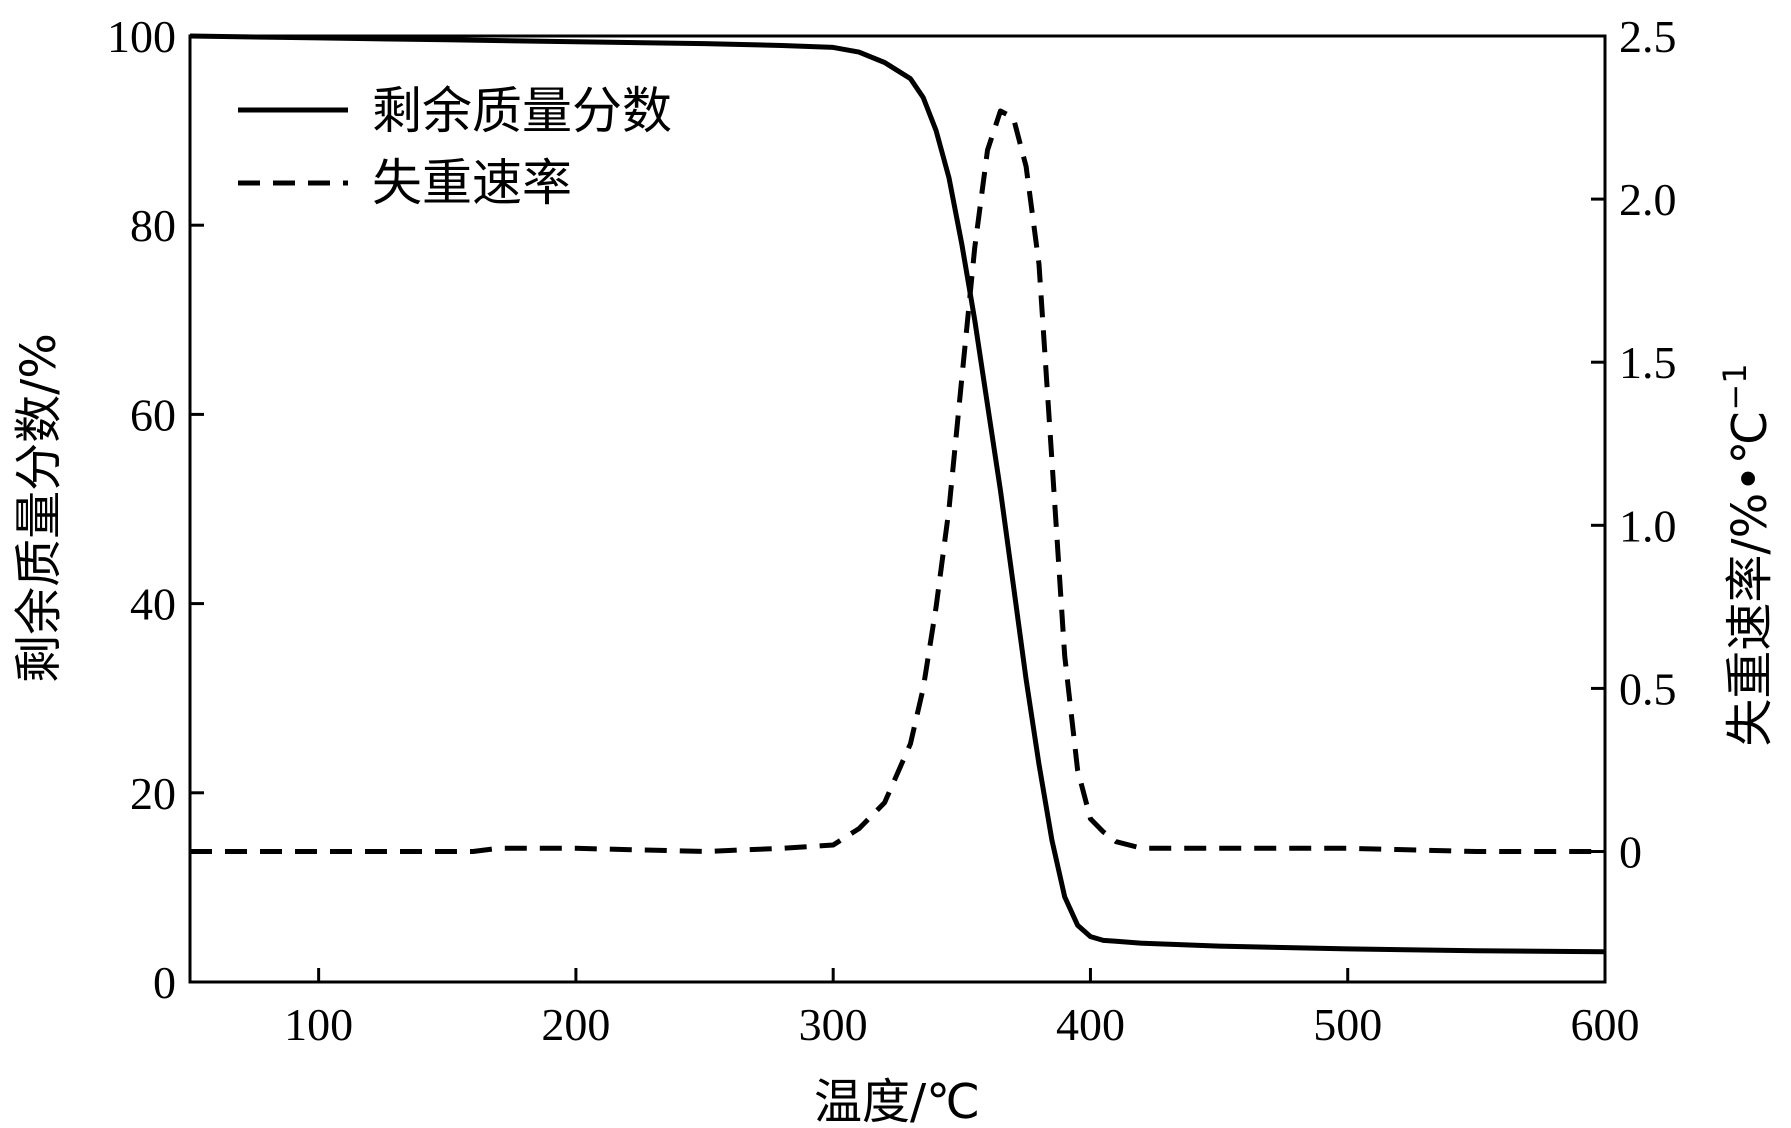 Image resolution: width=1791 pixels, height=1128 pixels. I want to click on x-axis-ticks: 100 200 300 400 500 600, so click(962, 1009).